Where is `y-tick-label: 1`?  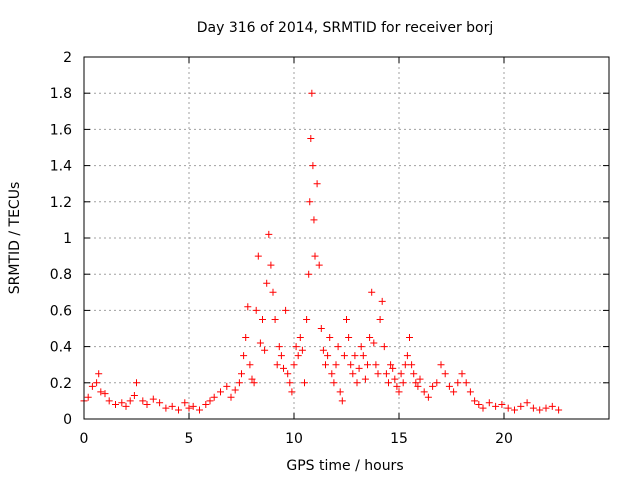 y-tick-label: 1 is located at coordinates (67, 239).